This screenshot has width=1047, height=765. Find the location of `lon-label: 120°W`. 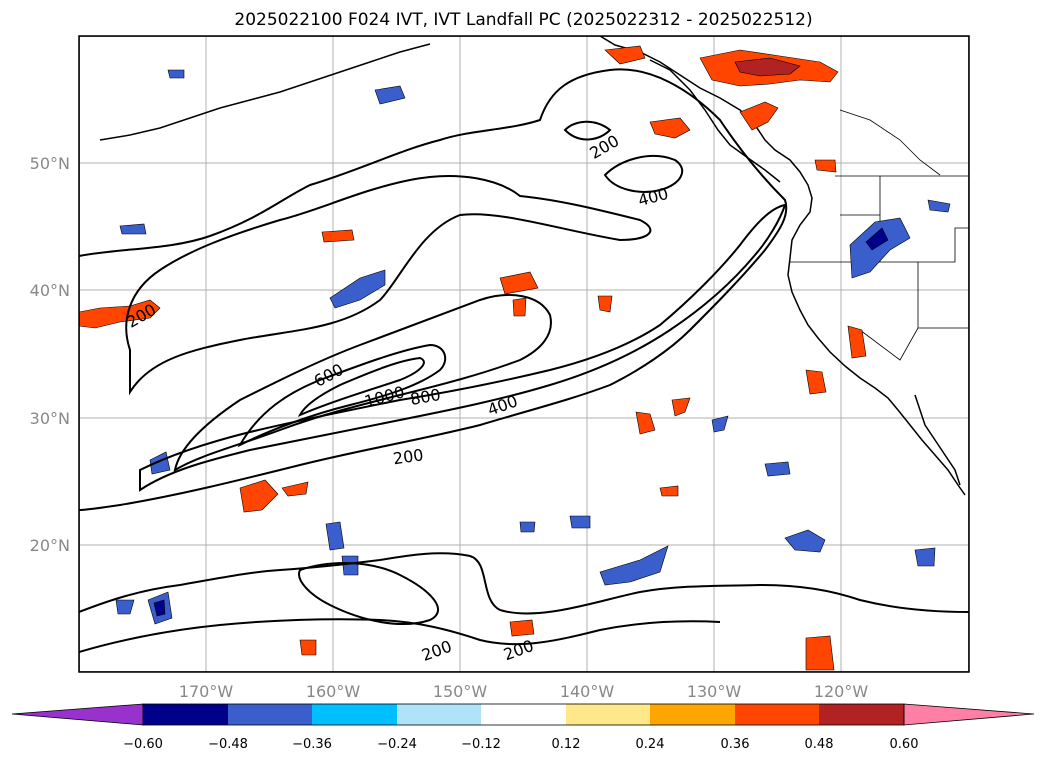

lon-label: 120°W is located at coordinates (841, 691).